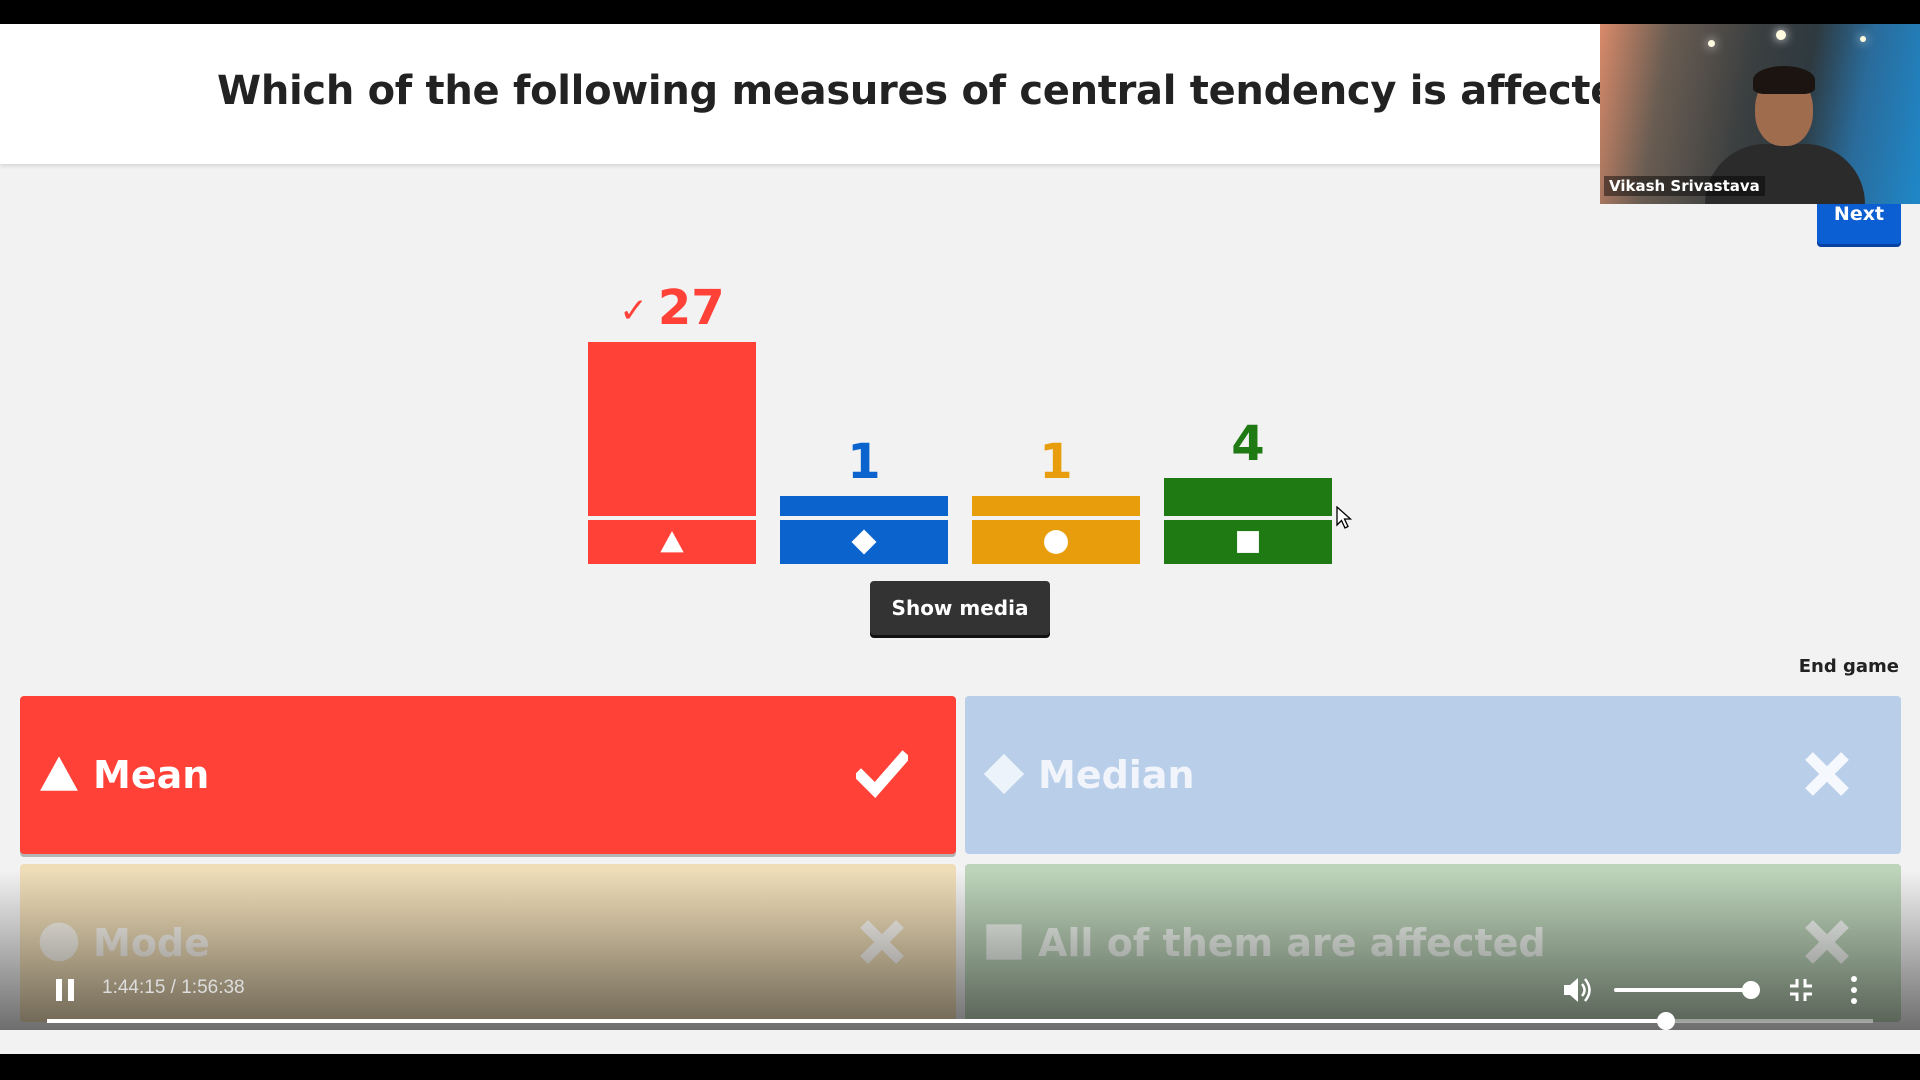 The image size is (1920, 1080). Describe the element at coordinates (1848, 666) in the screenshot. I see `end-game-link: End game` at that location.